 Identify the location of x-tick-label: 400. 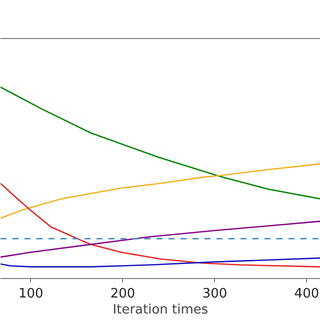
(307, 294).